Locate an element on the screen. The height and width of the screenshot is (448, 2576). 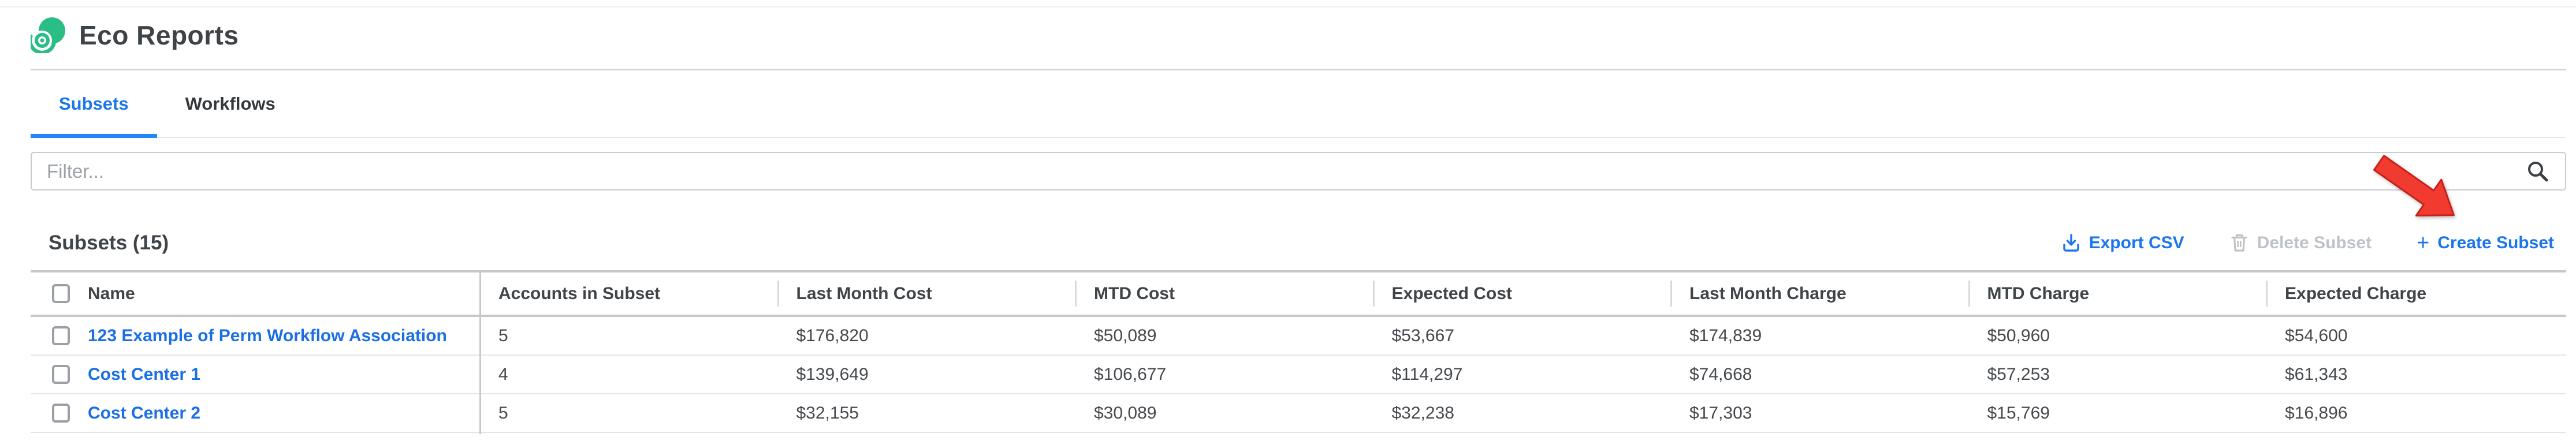
export-csv-button: Export CSV is located at coordinates (2123, 243).